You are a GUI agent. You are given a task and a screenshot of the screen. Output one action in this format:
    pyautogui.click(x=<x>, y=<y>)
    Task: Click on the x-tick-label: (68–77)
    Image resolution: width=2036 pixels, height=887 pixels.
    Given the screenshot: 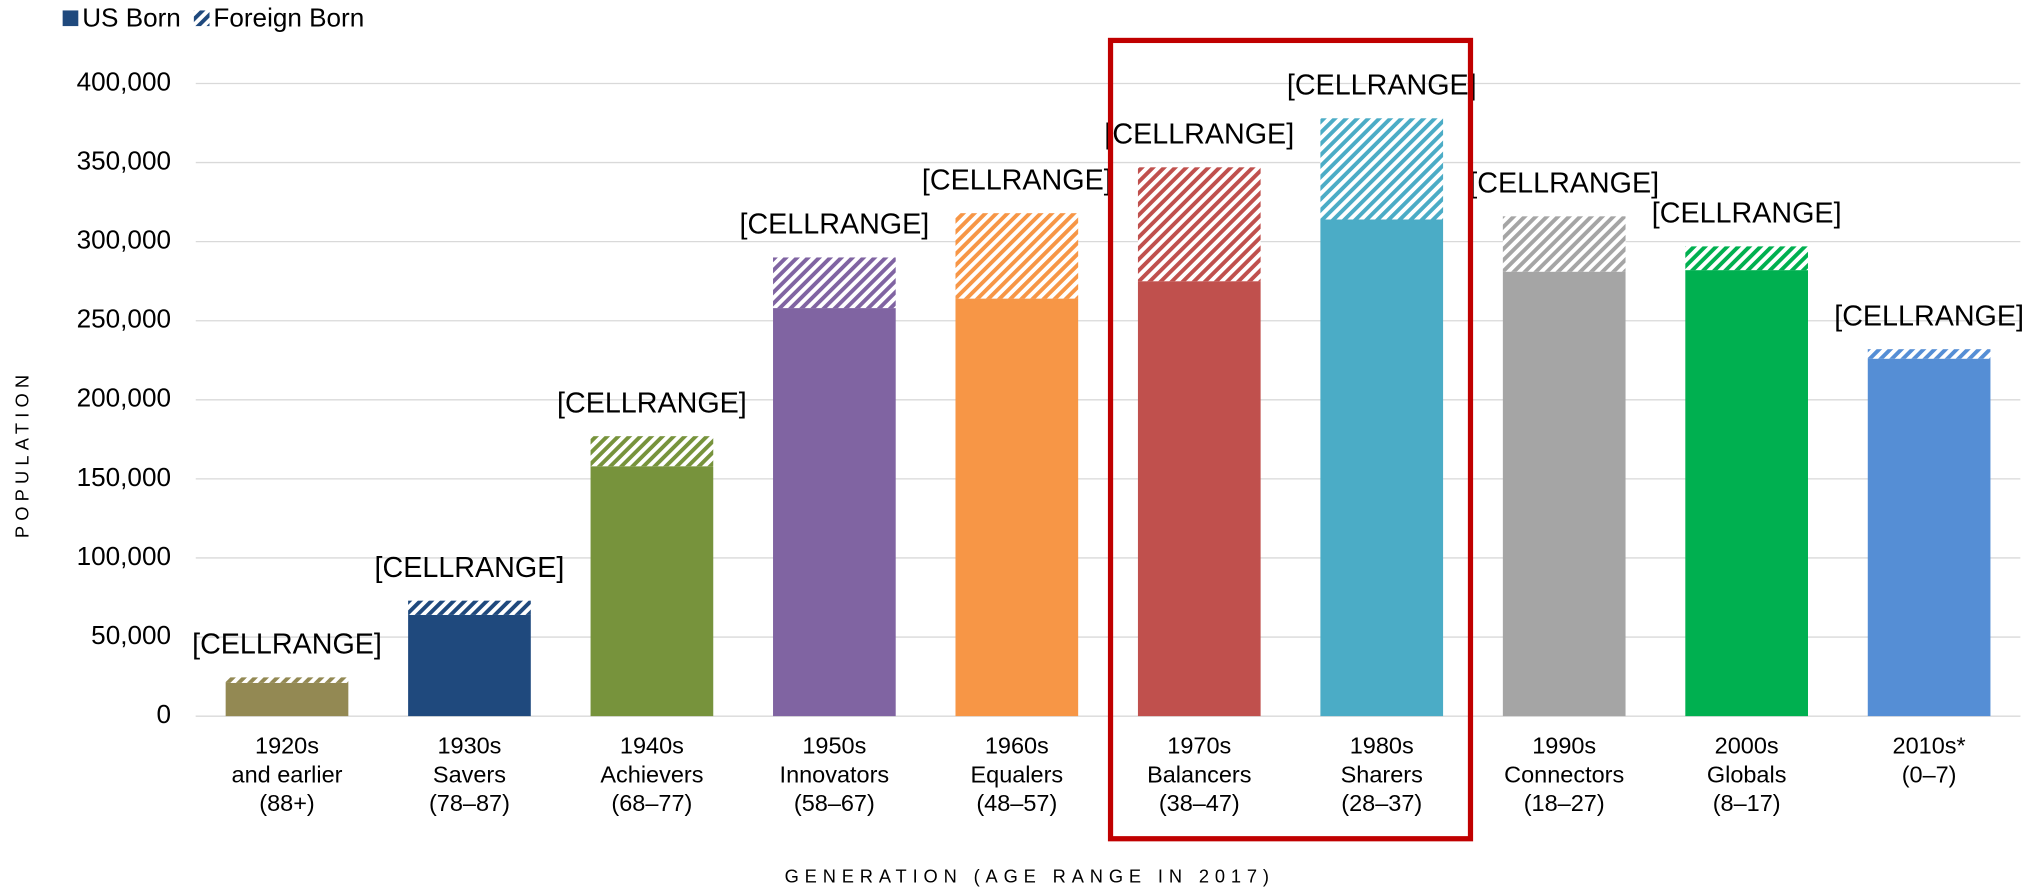 What is the action you would take?
    pyautogui.click(x=651, y=803)
    